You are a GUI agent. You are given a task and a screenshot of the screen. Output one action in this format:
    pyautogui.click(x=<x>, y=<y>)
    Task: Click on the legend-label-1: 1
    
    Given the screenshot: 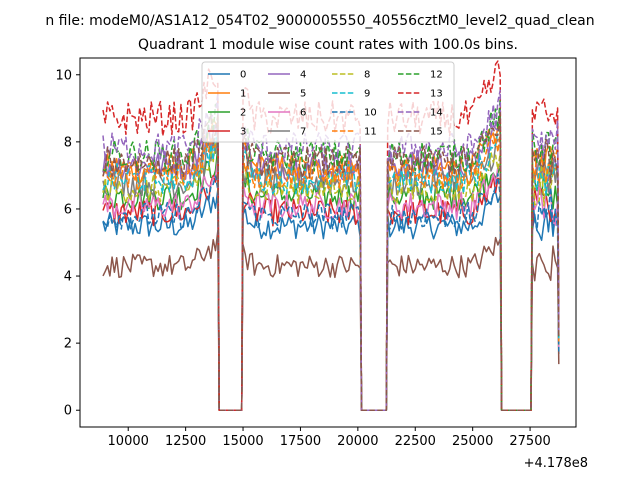 What is the action you would take?
    pyautogui.click(x=243, y=94)
    